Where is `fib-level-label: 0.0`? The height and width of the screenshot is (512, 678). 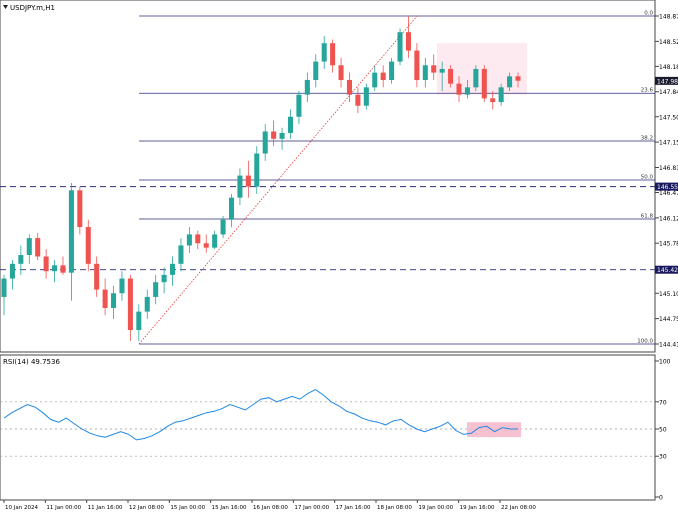 fib-level-label: 0.0 is located at coordinates (648, 14).